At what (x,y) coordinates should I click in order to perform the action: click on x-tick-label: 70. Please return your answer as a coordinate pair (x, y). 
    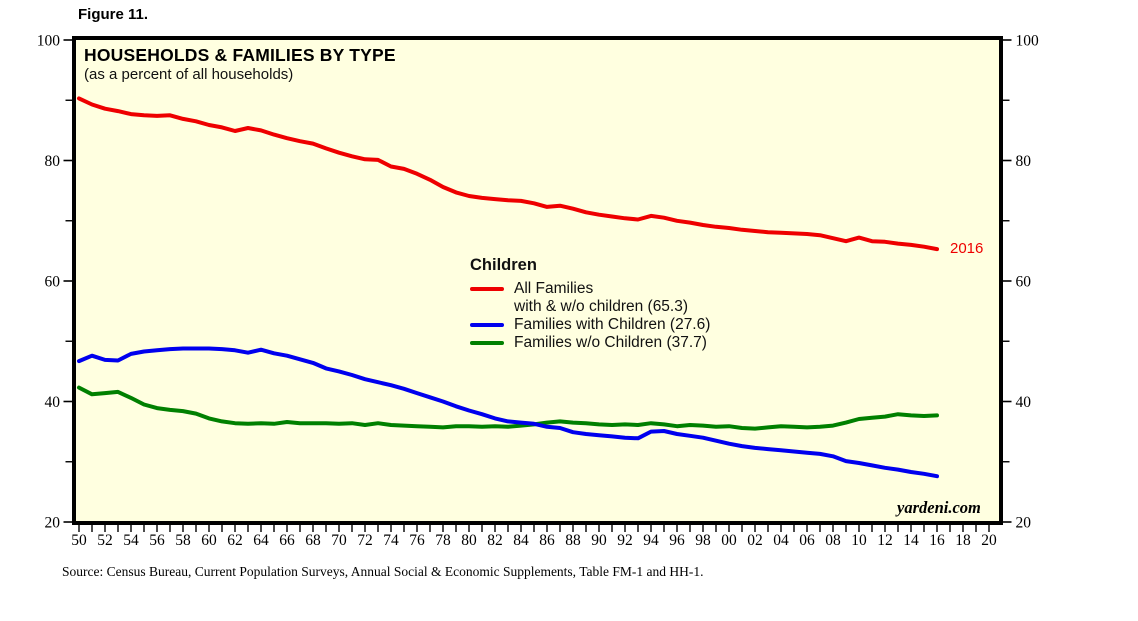
    Looking at the image, I should click on (339, 540).